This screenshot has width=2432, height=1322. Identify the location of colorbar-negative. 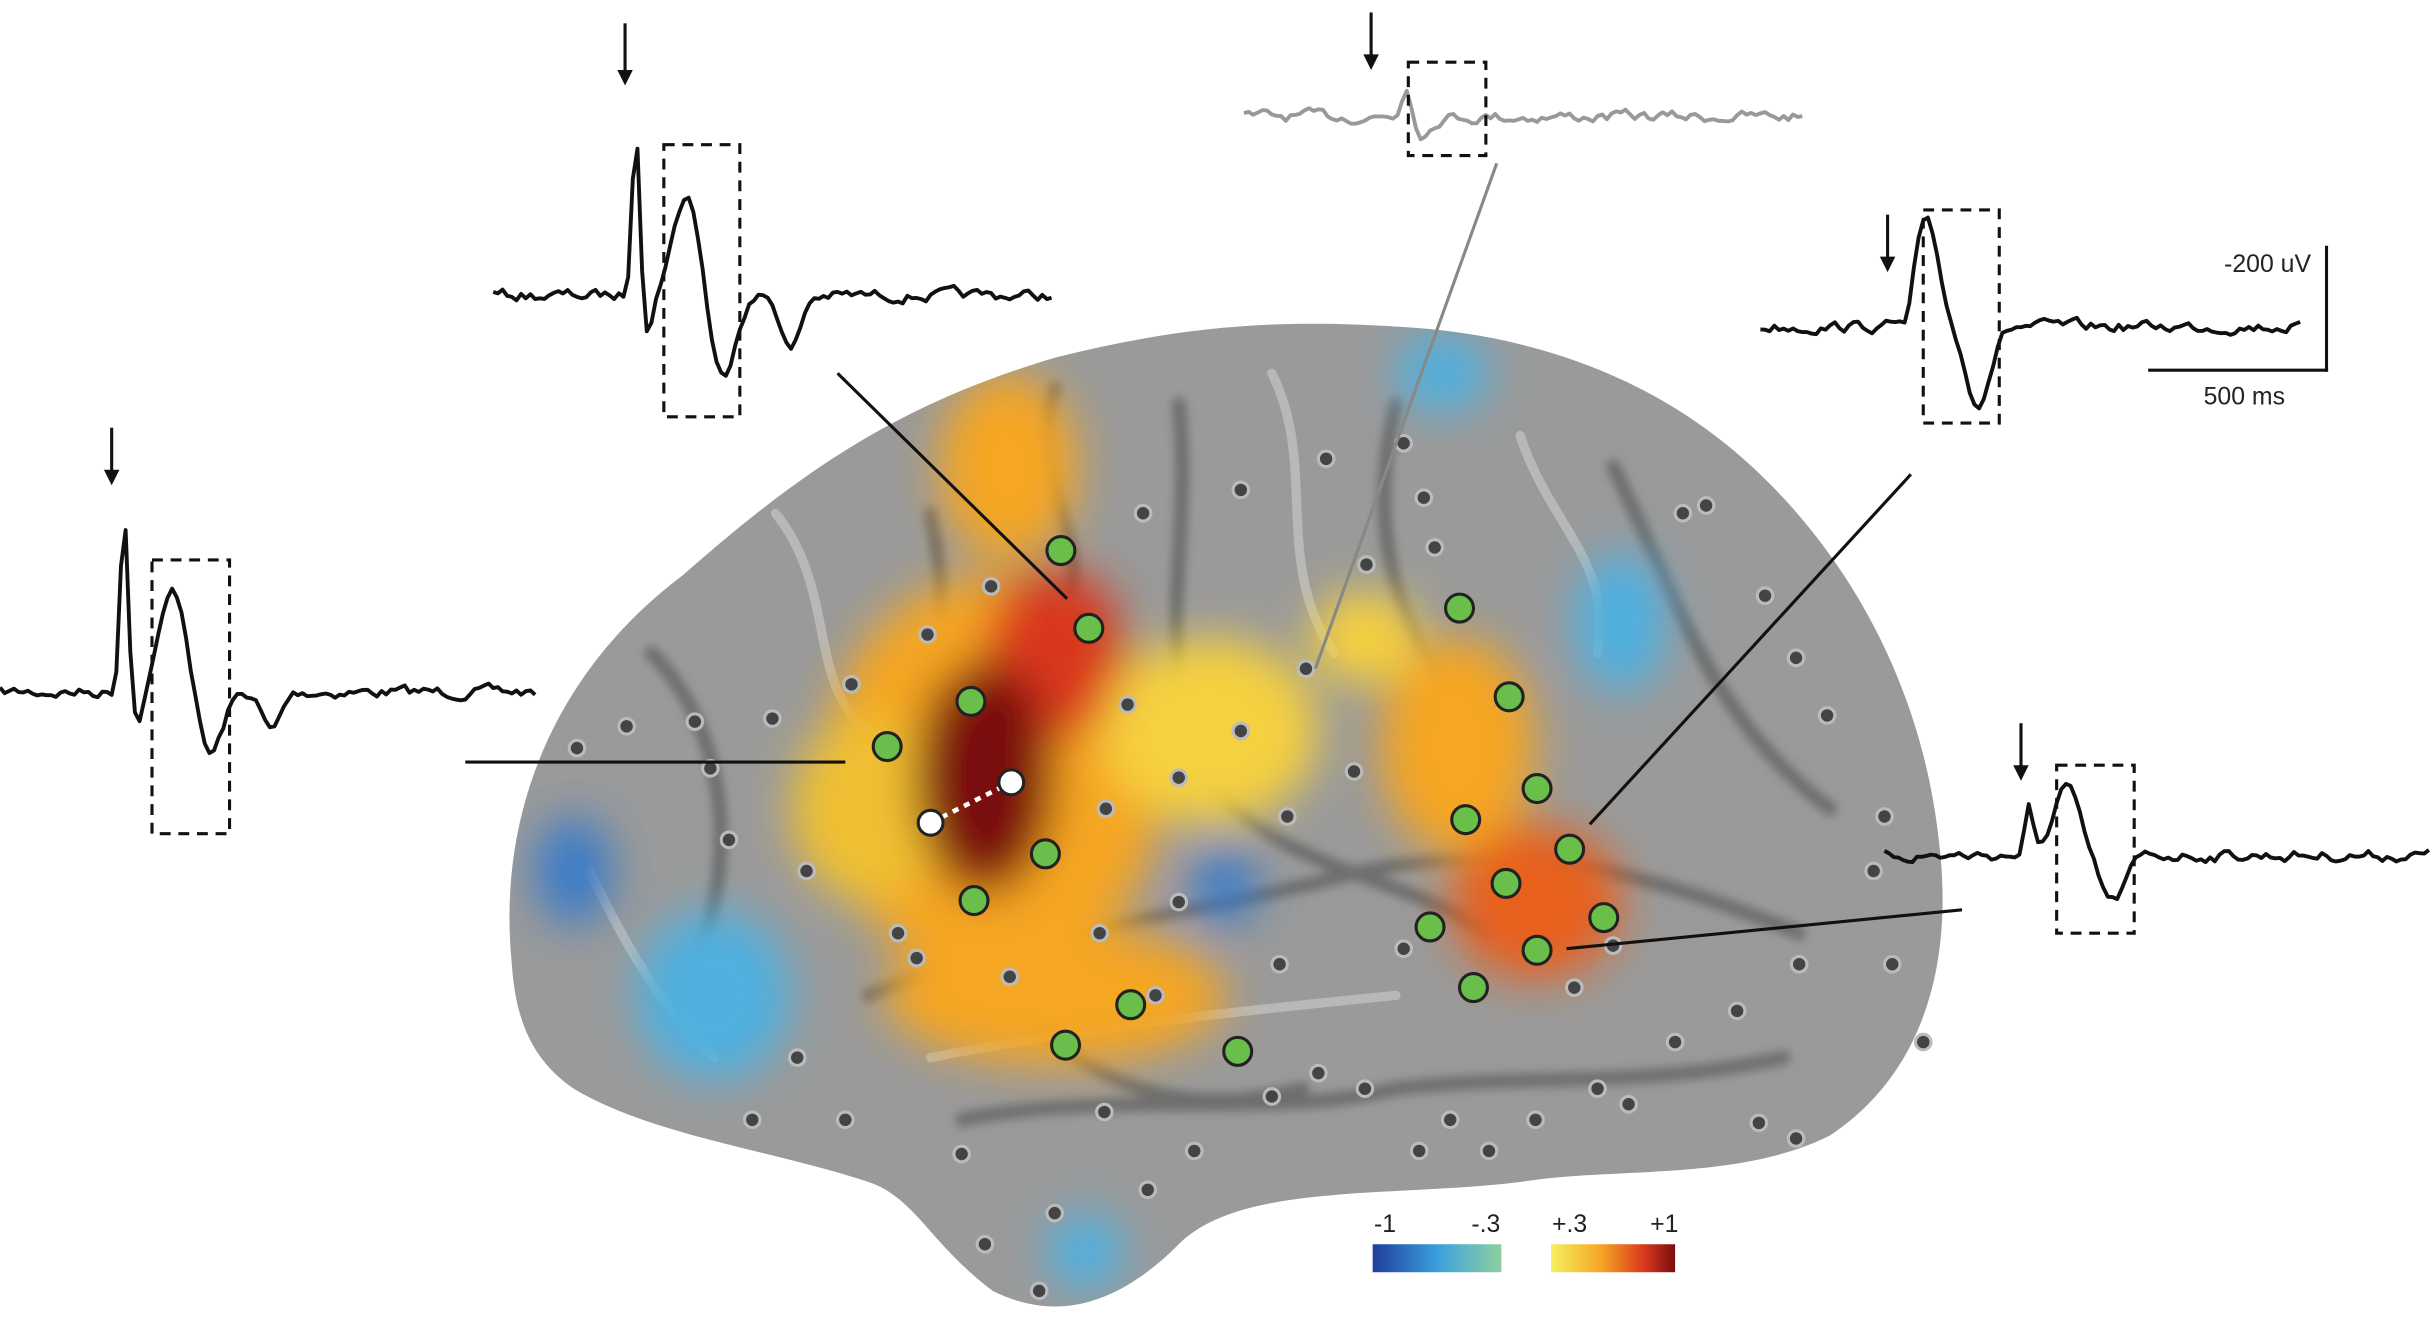
(1437, 1258).